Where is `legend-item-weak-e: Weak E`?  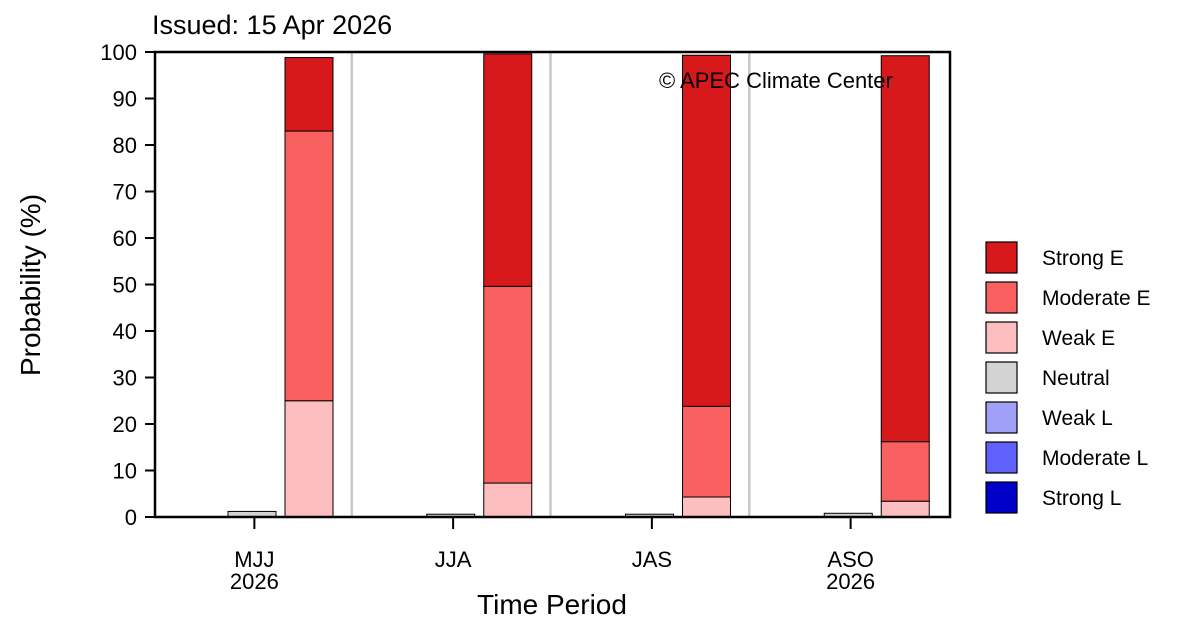 legend-item-weak-e: Weak E is located at coordinates (1050, 337).